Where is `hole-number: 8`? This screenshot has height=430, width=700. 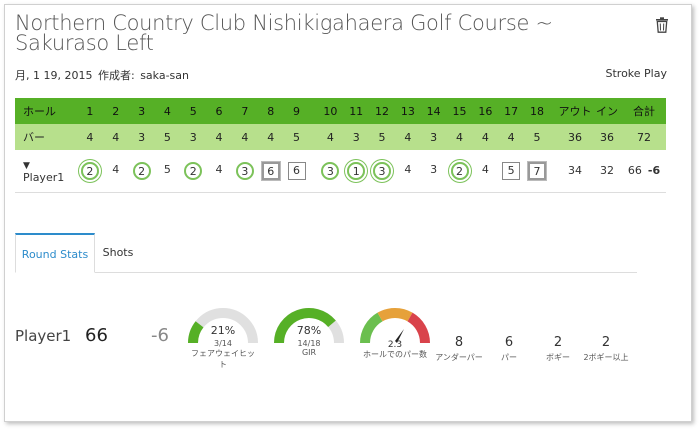
hole-number: 8 is located at coordinates (270, 111).